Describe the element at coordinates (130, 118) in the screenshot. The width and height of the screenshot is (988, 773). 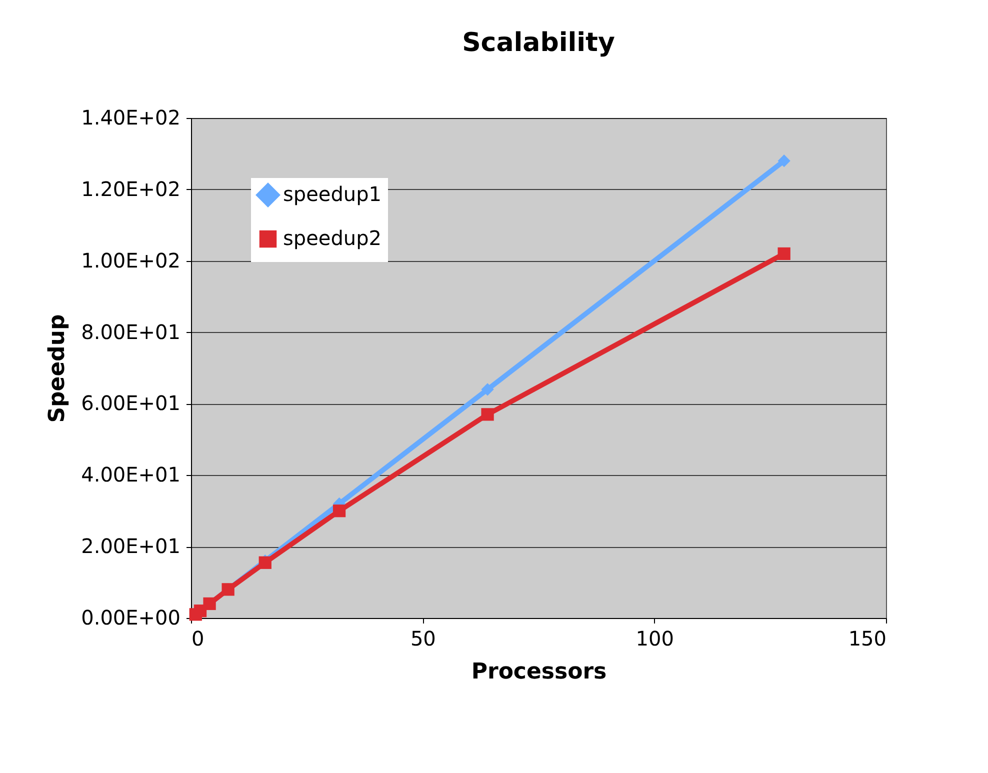
I see `y-tick-label: 1.40E+02` at that location.